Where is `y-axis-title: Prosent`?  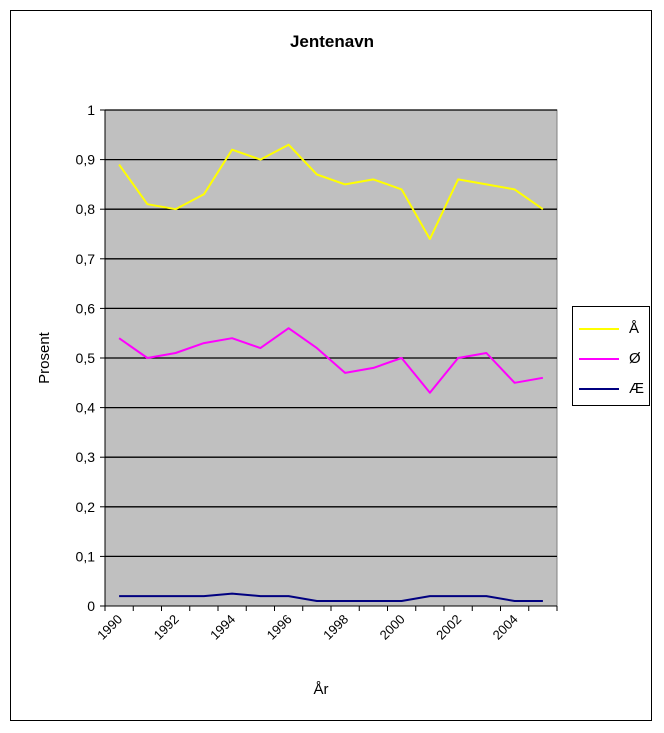 y-axis-title: Prosent is located at coordinates (44, 357).